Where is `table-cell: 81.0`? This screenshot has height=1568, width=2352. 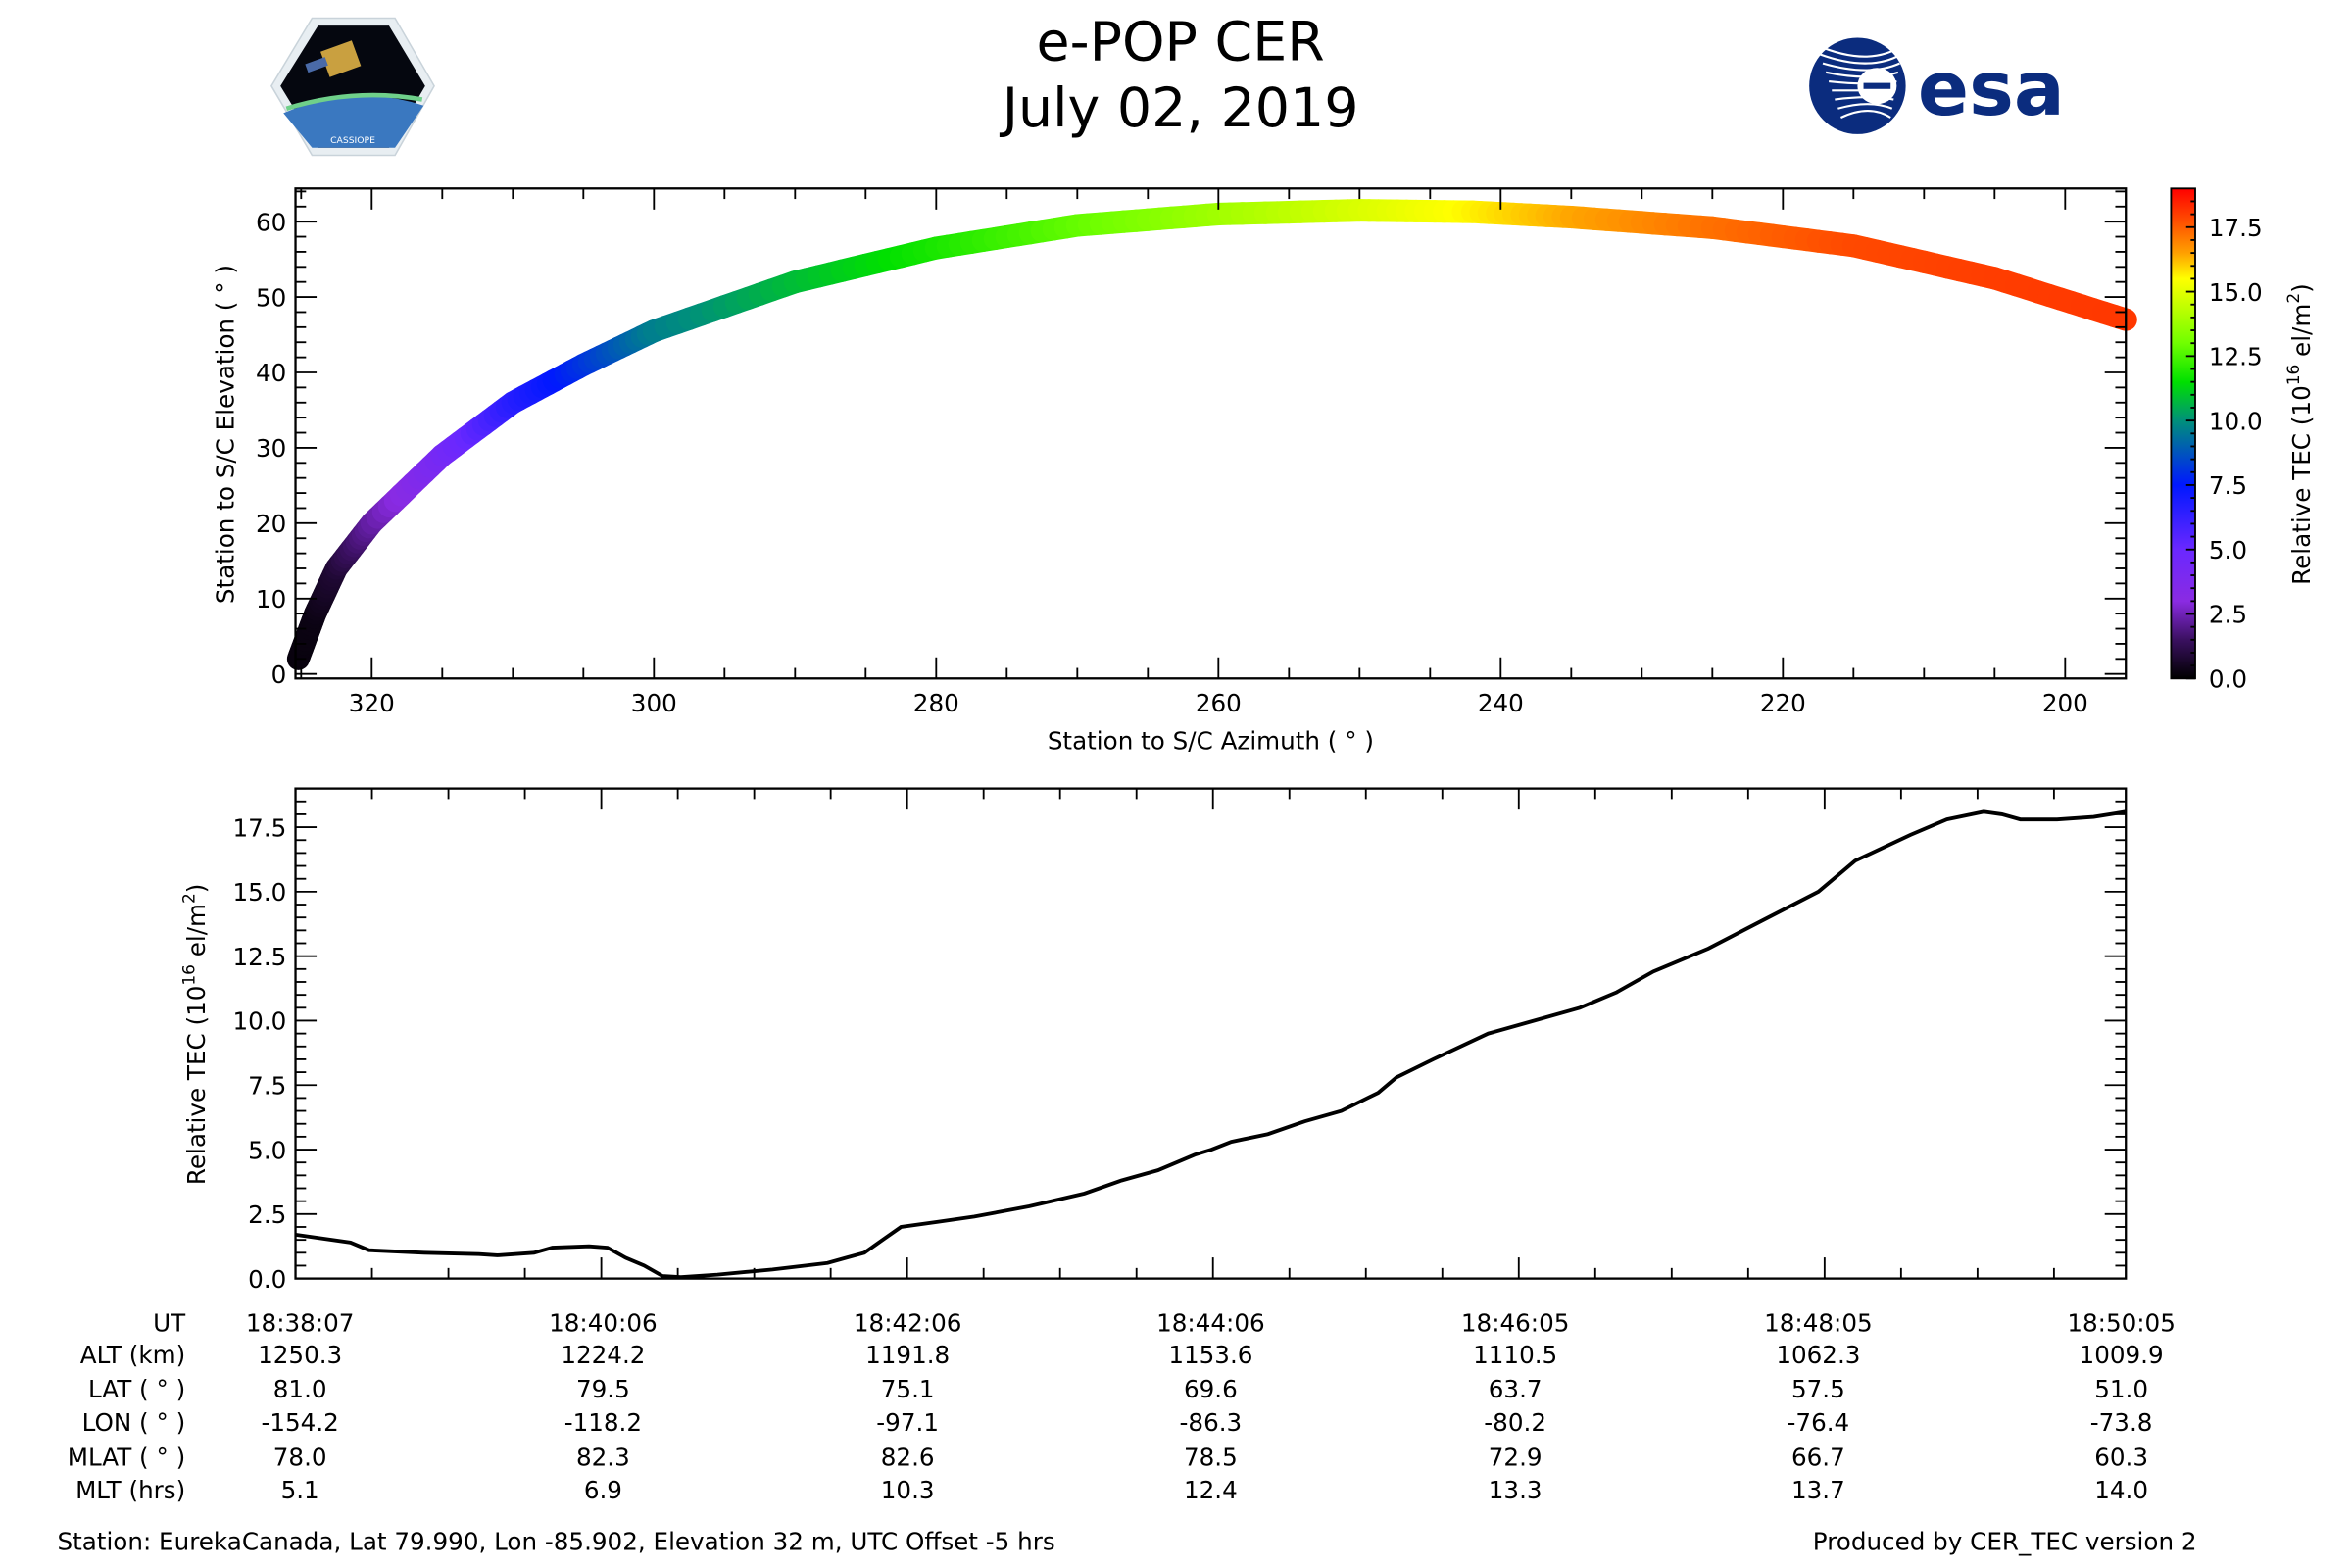
table-cell: 81.0 is located at coordinates (300, 1389).